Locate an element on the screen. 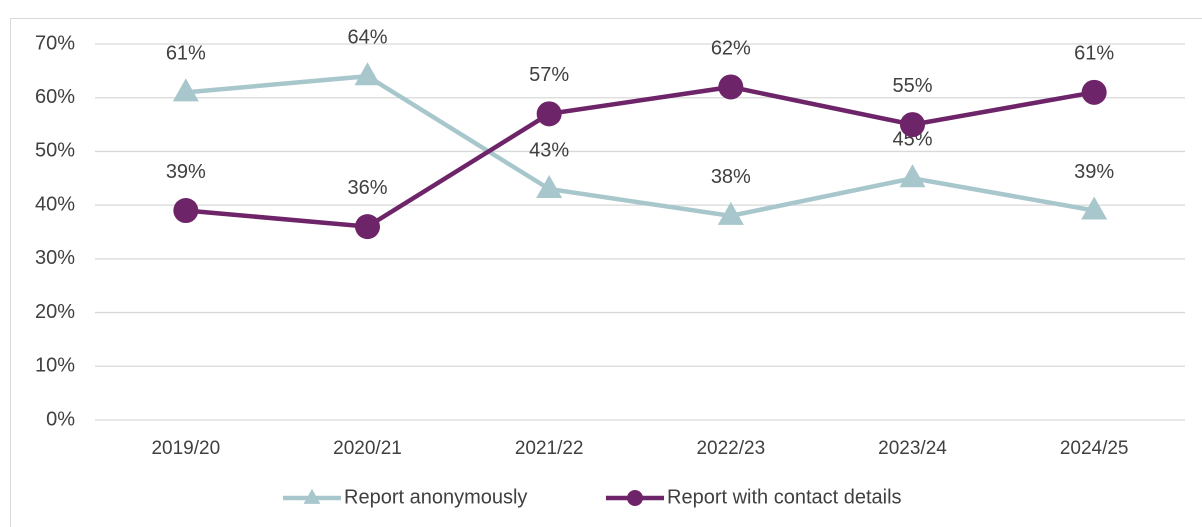 Image resolution: width=1202 pixels, height=527 pixels. x-tick-label: 2020/21 is located at coordinates (367, 448).